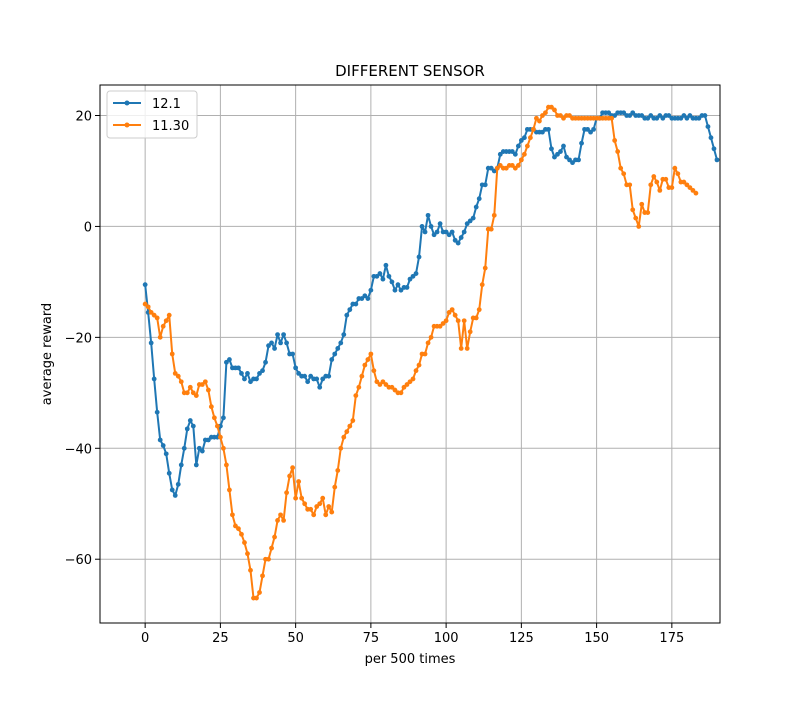 The height and width of the screenshot is (705, 800). I want to click on y-tick-label: −40, so click(78, 449).